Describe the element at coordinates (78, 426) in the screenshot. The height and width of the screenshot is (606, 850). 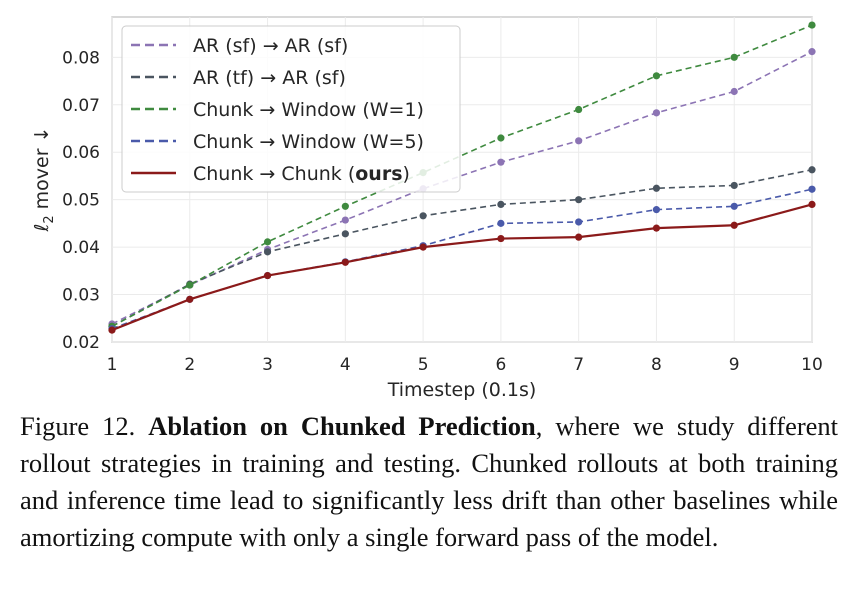
I see `caption-label: Figure 12.` at that location.